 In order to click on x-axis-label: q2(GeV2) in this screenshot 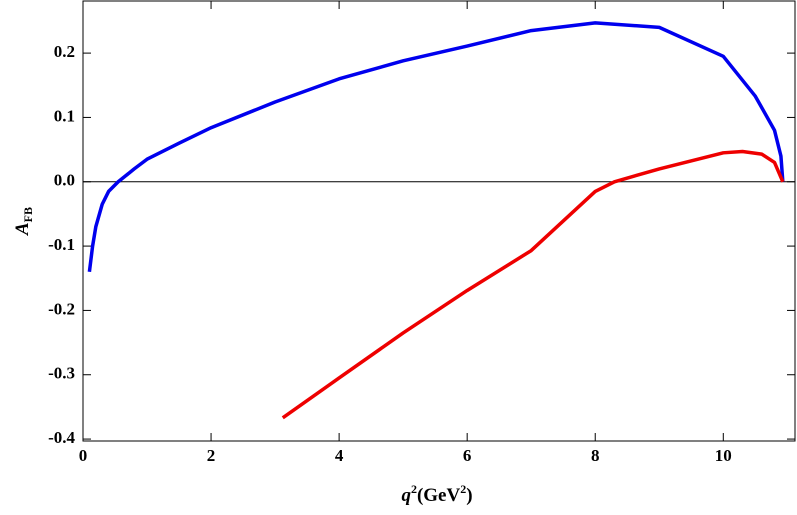, I will do `click(436, 494)`.